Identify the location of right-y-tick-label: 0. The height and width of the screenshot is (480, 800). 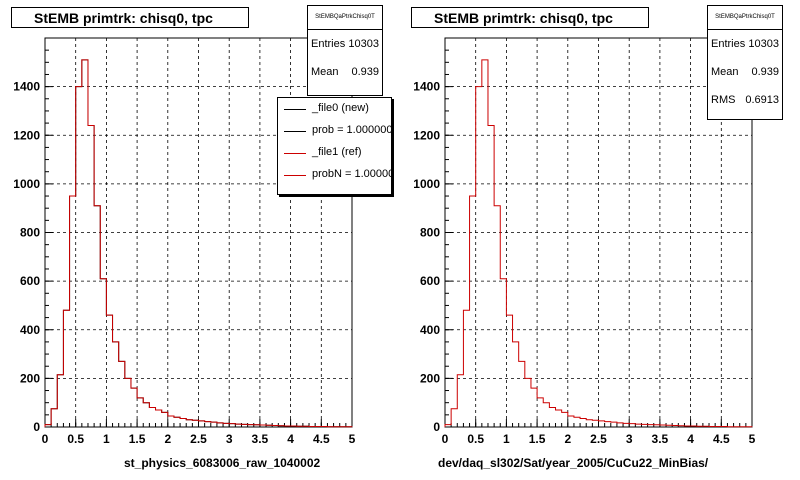
(436, 427).